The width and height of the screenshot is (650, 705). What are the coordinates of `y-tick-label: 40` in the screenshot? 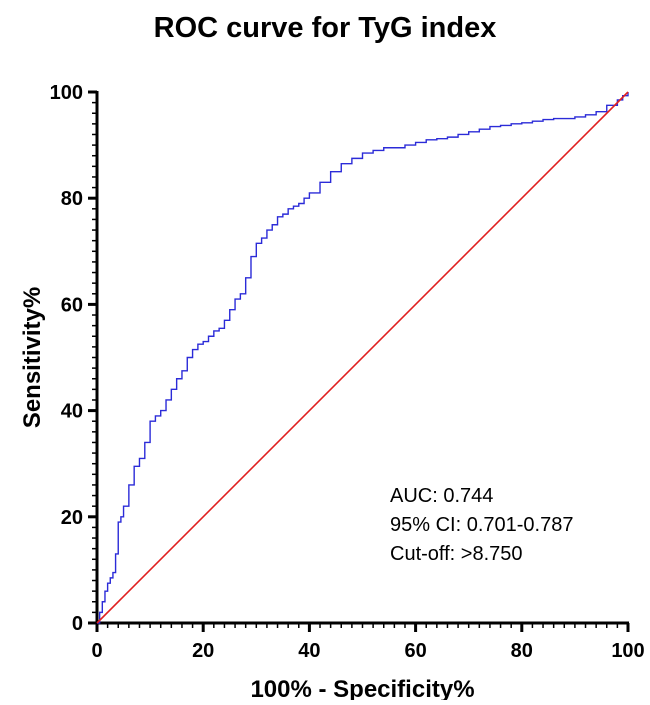 It's located at (72, 412).